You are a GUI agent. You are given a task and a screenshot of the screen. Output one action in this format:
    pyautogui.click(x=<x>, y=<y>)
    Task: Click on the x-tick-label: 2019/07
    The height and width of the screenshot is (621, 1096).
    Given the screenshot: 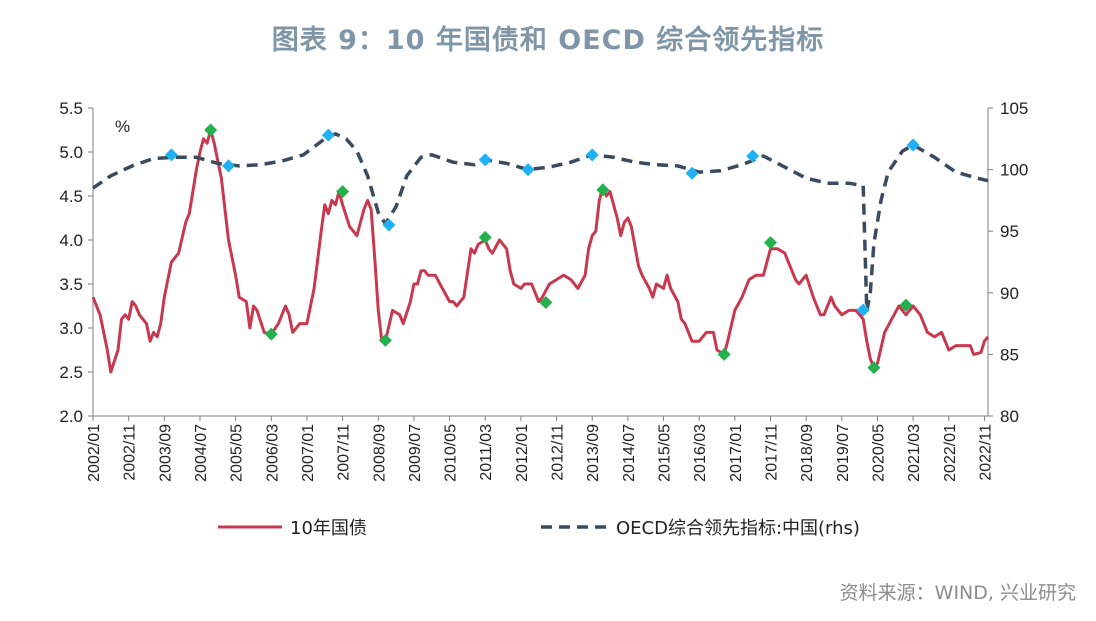 What is the action you would take?
    pyautogui.click(x=843, y=453)
    